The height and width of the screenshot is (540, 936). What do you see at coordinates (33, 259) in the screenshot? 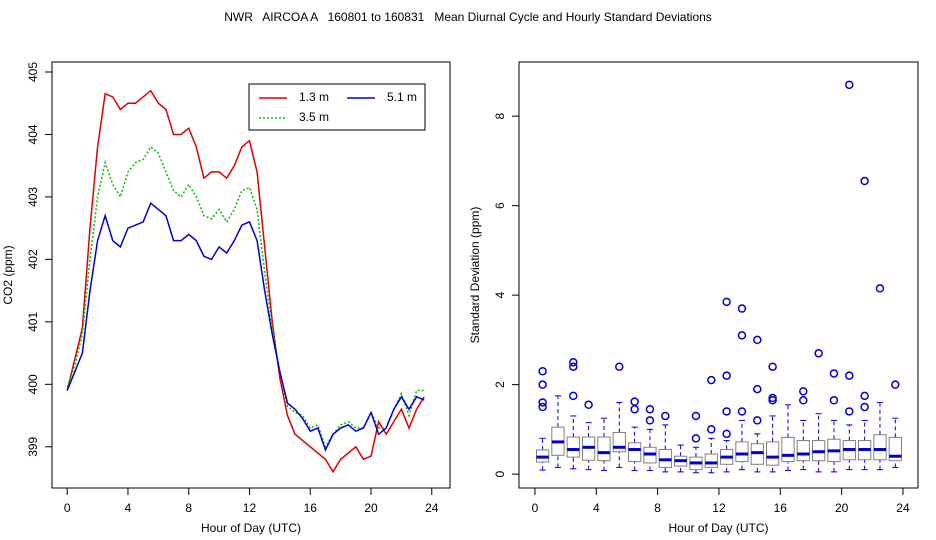
I see `y-tick-label: 402` at bounding box center [33, 259].